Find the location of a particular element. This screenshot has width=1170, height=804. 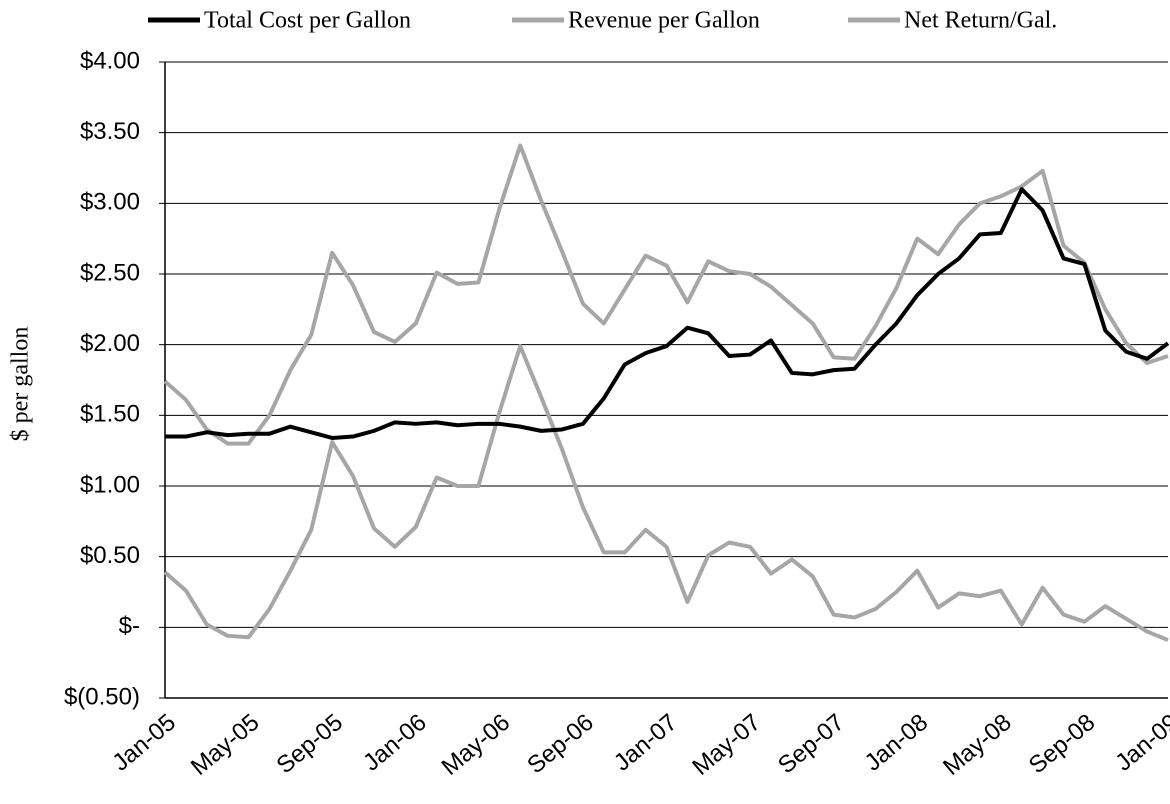

y-axis-label: $ per gallon is located at coordinates (21, 384).